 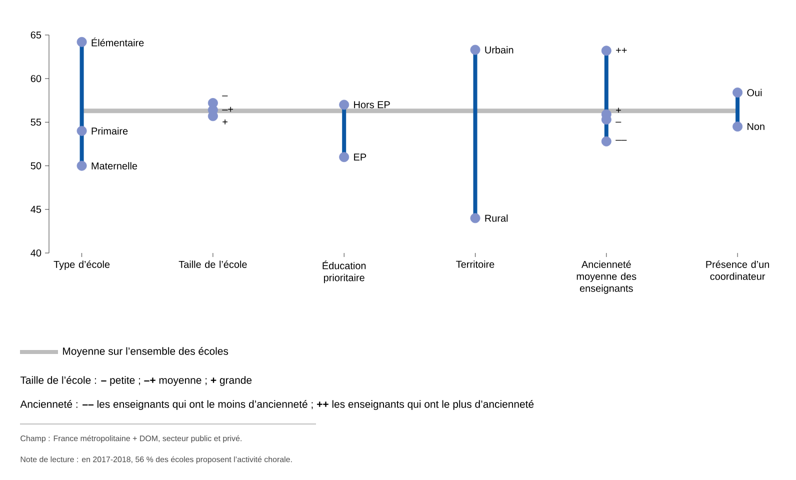 What do you see at coordinates (36, 122) in the screenshot?
I see `y-tick-label: 55` at bounding box center [36, 122].